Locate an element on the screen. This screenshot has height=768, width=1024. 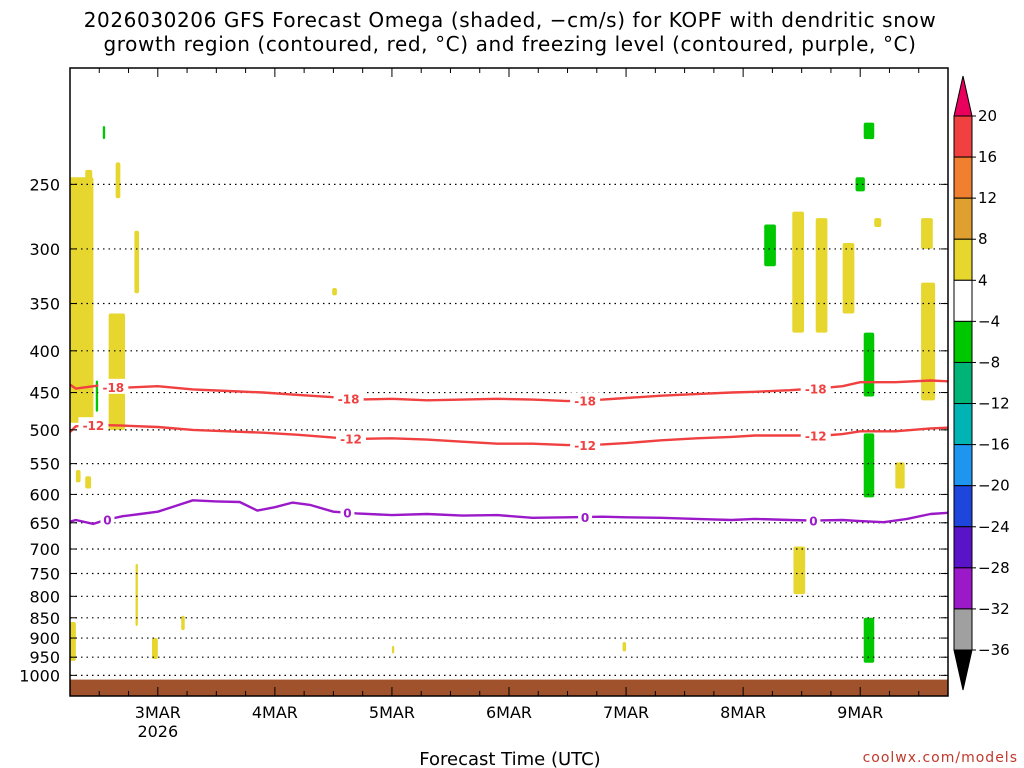
colorbar-tick-label-12: −28 is located at coordinates (994, 568).